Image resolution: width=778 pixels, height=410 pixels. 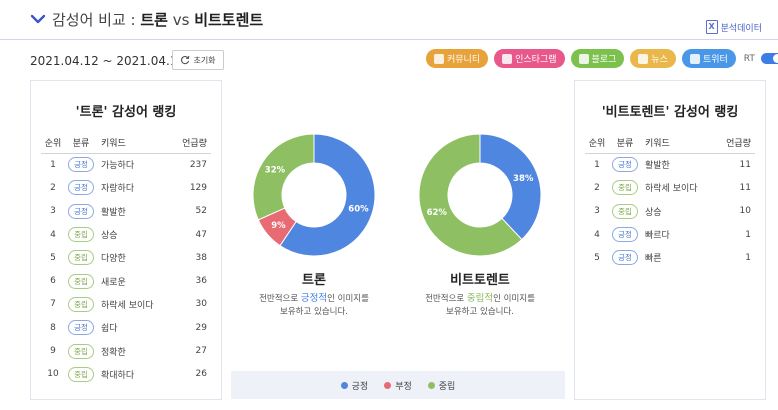 I want to click on table-row: 5 중립 다양한 38, so click(x=126, y=257).